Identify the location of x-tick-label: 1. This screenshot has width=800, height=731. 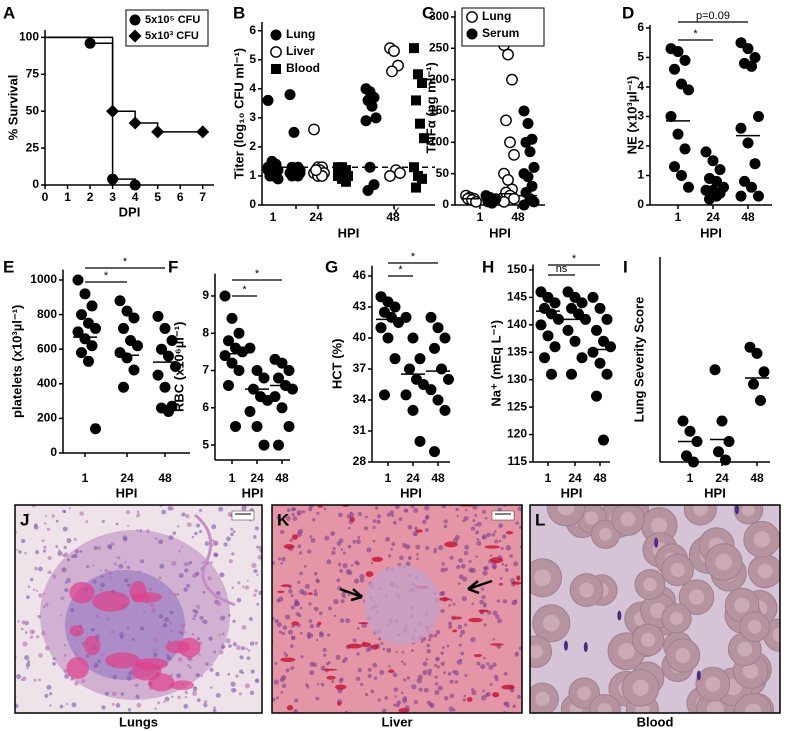
(678, 217).